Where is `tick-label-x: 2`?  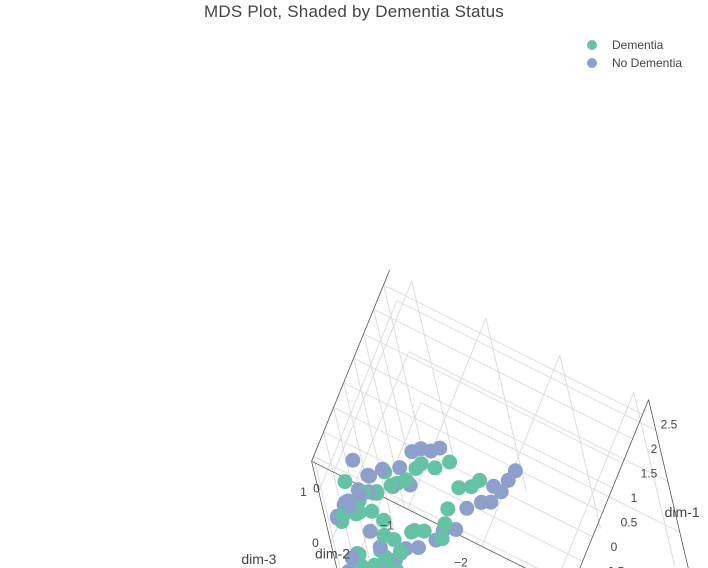
tick-label-x: 2 is located at coordinates (654, 449).